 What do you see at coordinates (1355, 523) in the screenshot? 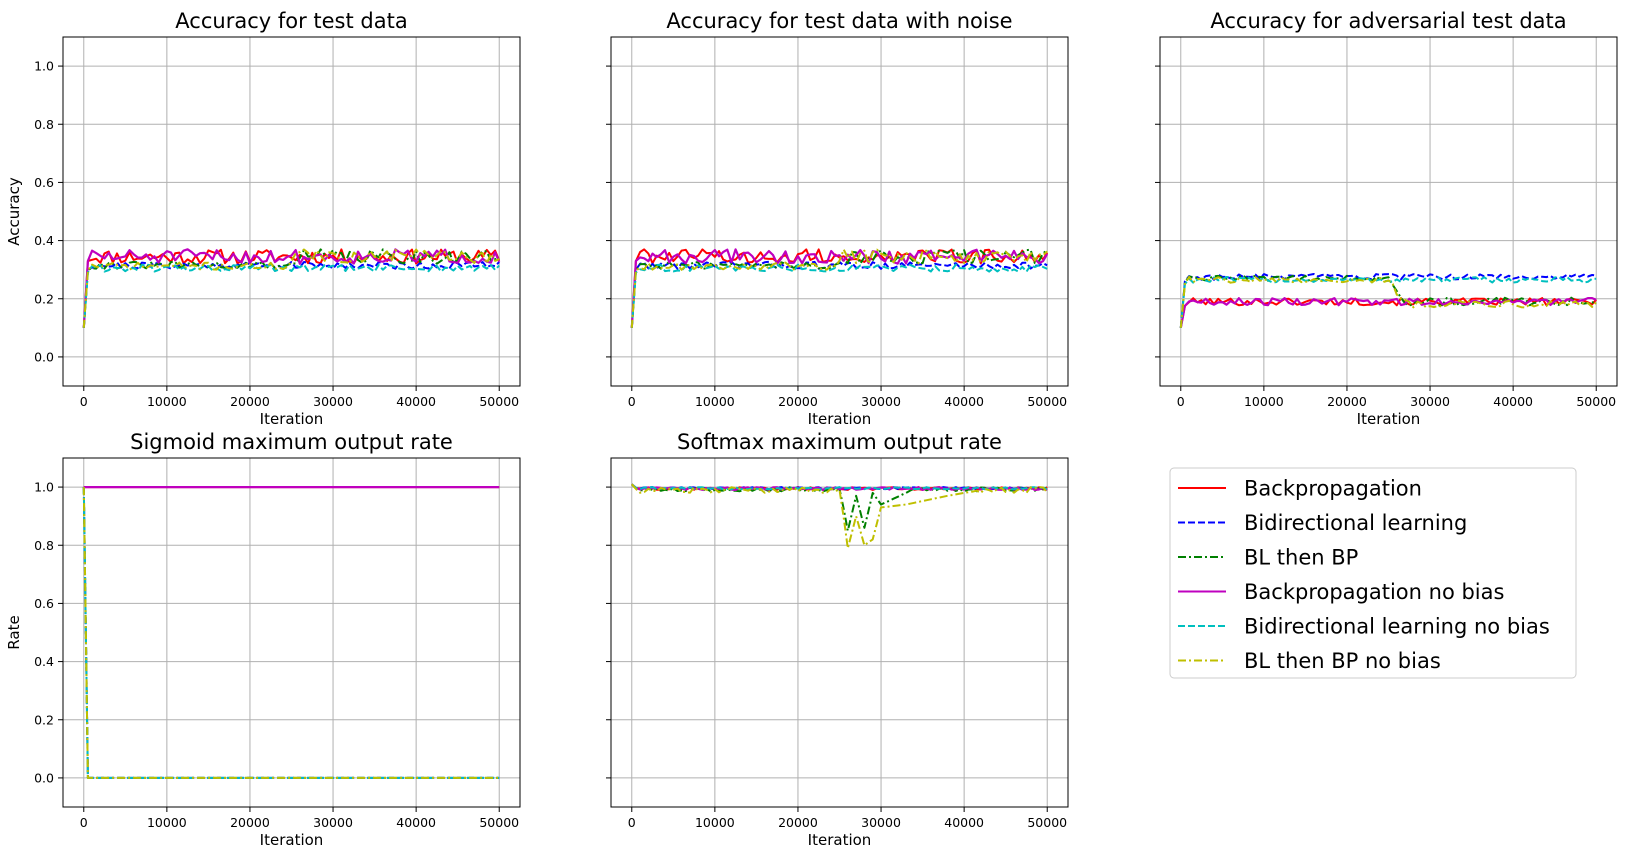
I see `legend-label: Bidirectional learning` at bounding box center [1355, 523].